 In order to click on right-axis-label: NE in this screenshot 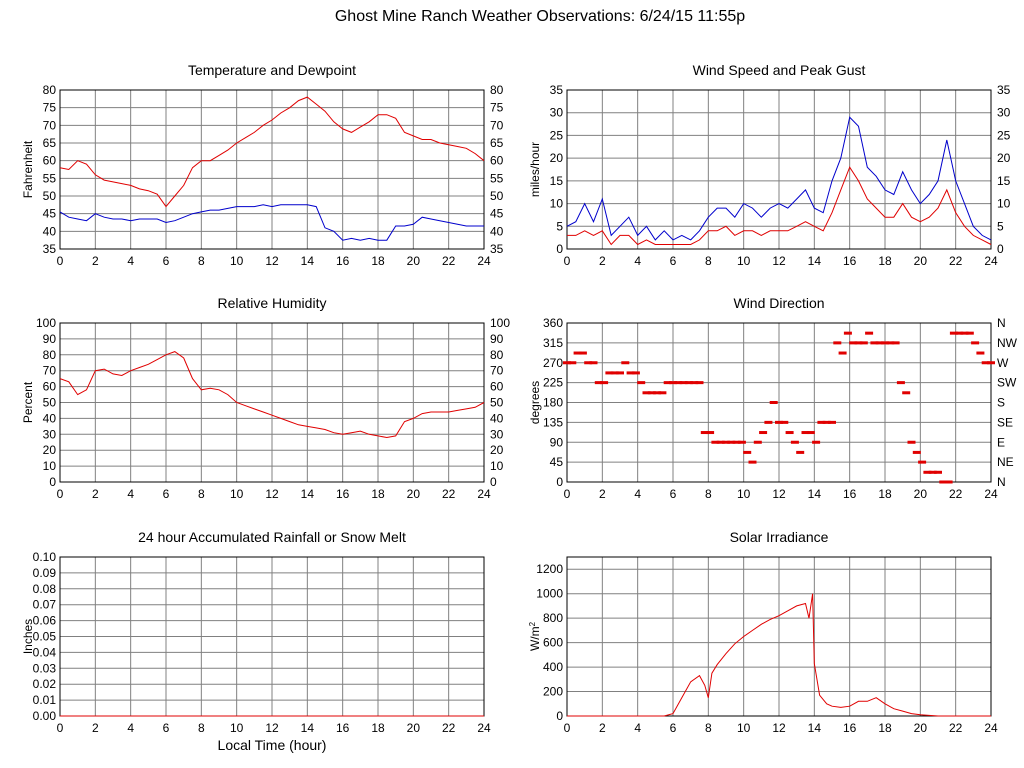, I will do `click(1005, 462)`.